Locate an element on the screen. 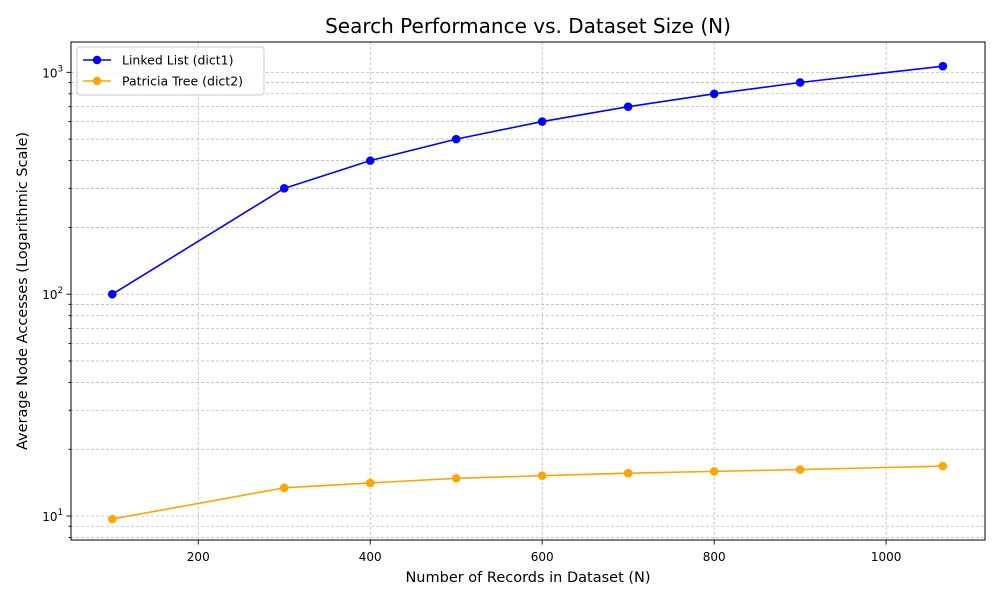  y-tick-label-exponent: 2 is located at coordinates (60, 291).